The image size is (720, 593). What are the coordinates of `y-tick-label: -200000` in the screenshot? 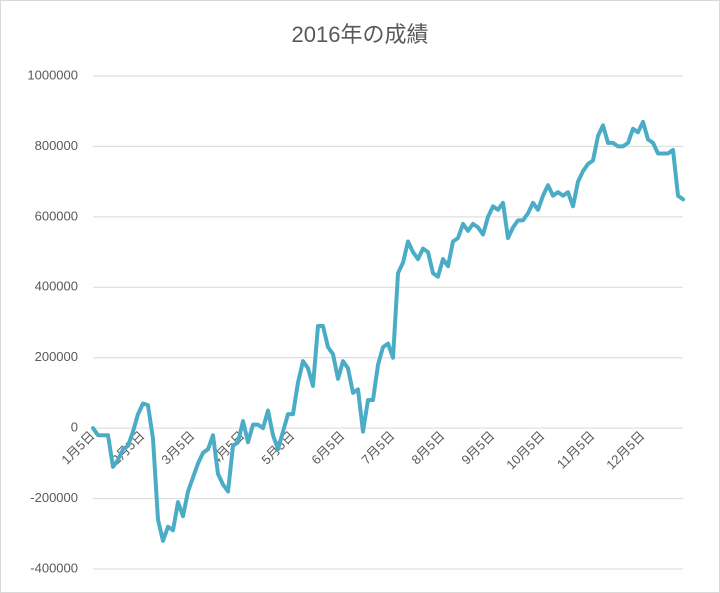 It's located at (54, 497).